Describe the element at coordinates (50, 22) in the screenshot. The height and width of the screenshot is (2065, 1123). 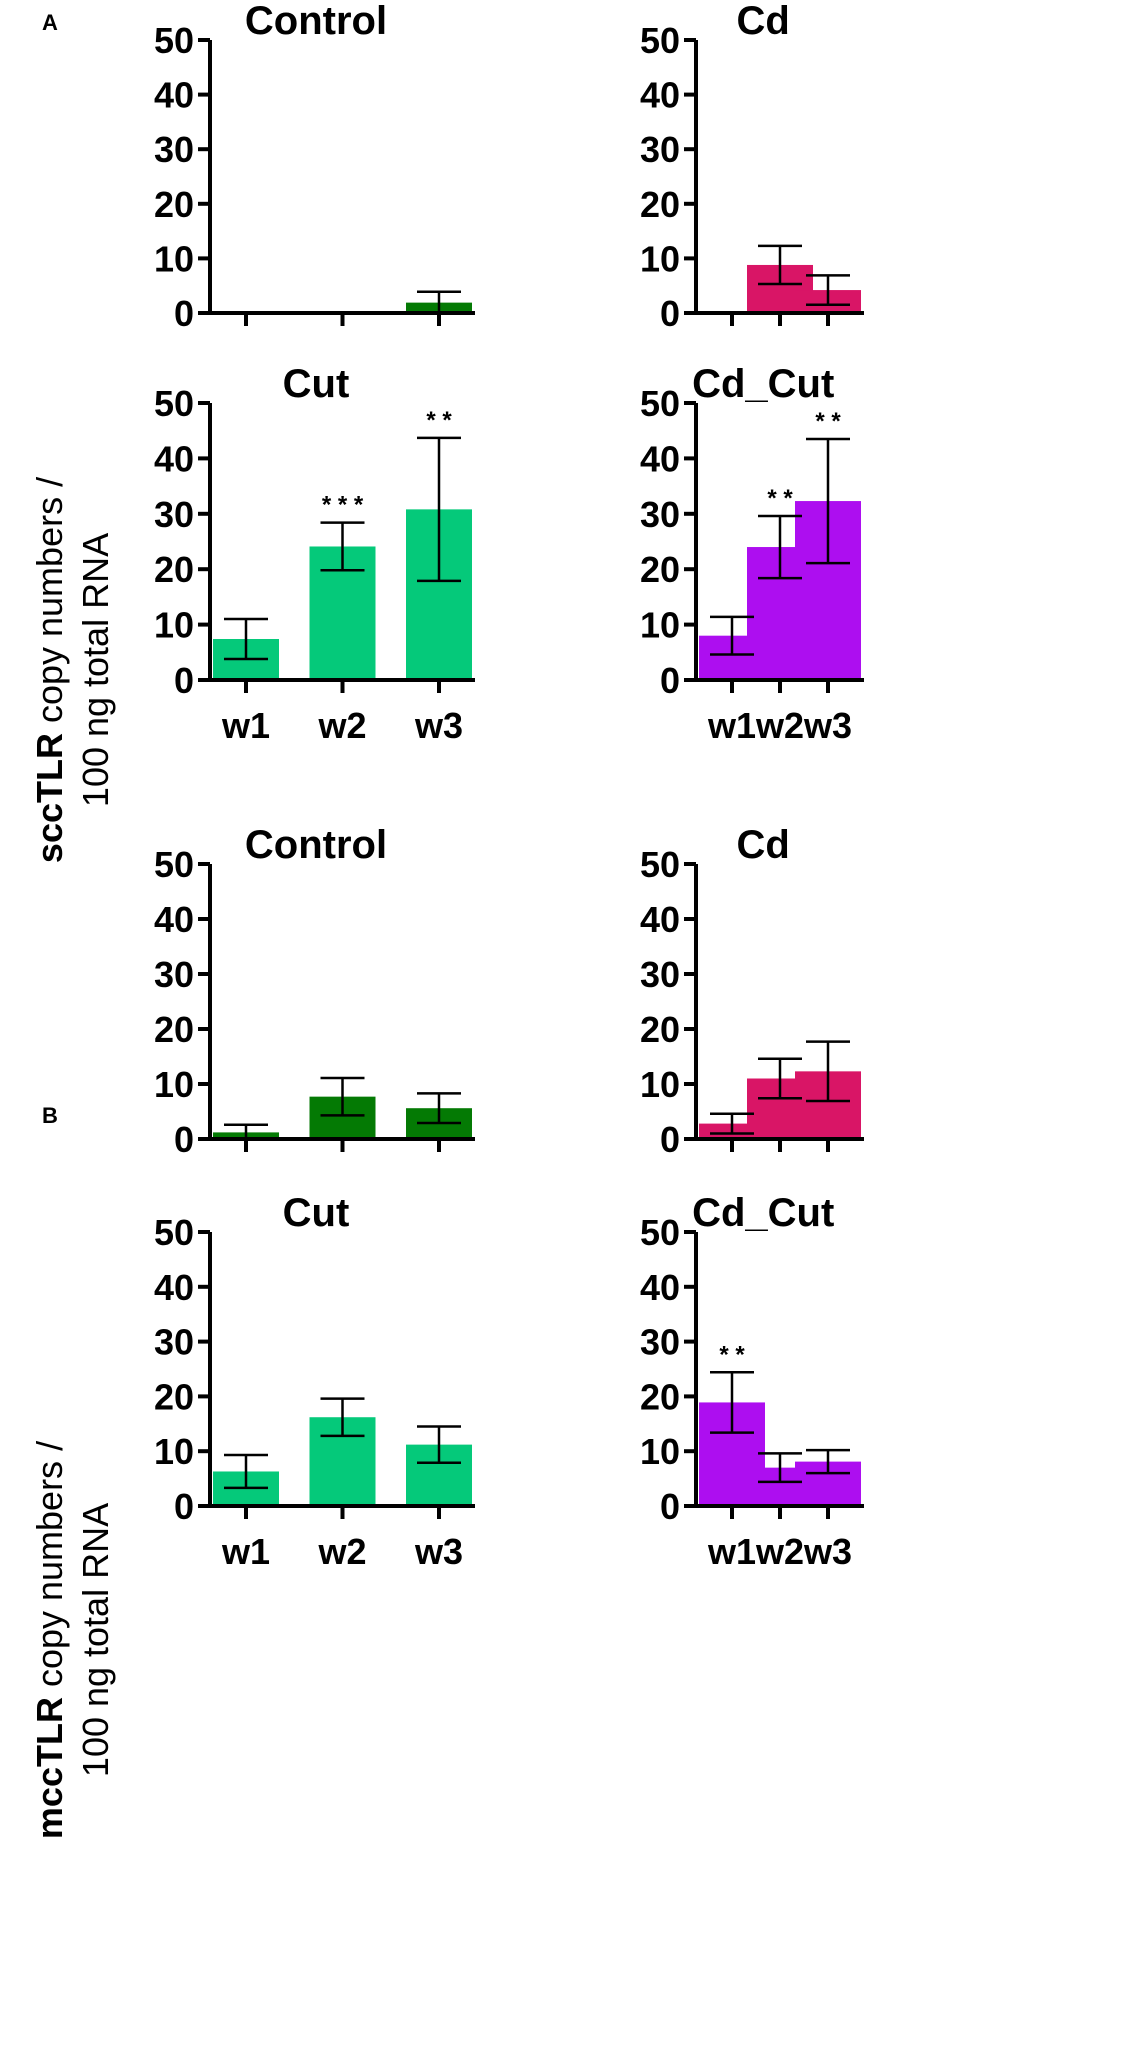
I see `panel-label-a: A` at that location.